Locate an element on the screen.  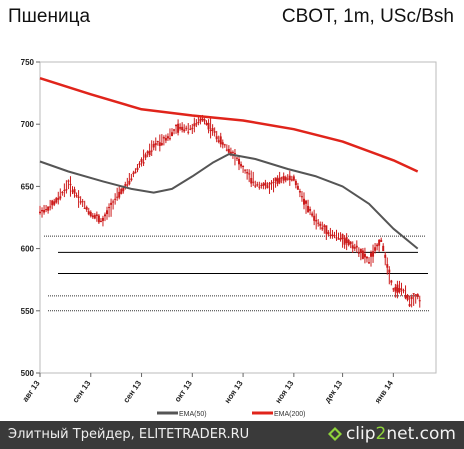
y-tick-label-550: 550 is located at coordinates (28, 311).